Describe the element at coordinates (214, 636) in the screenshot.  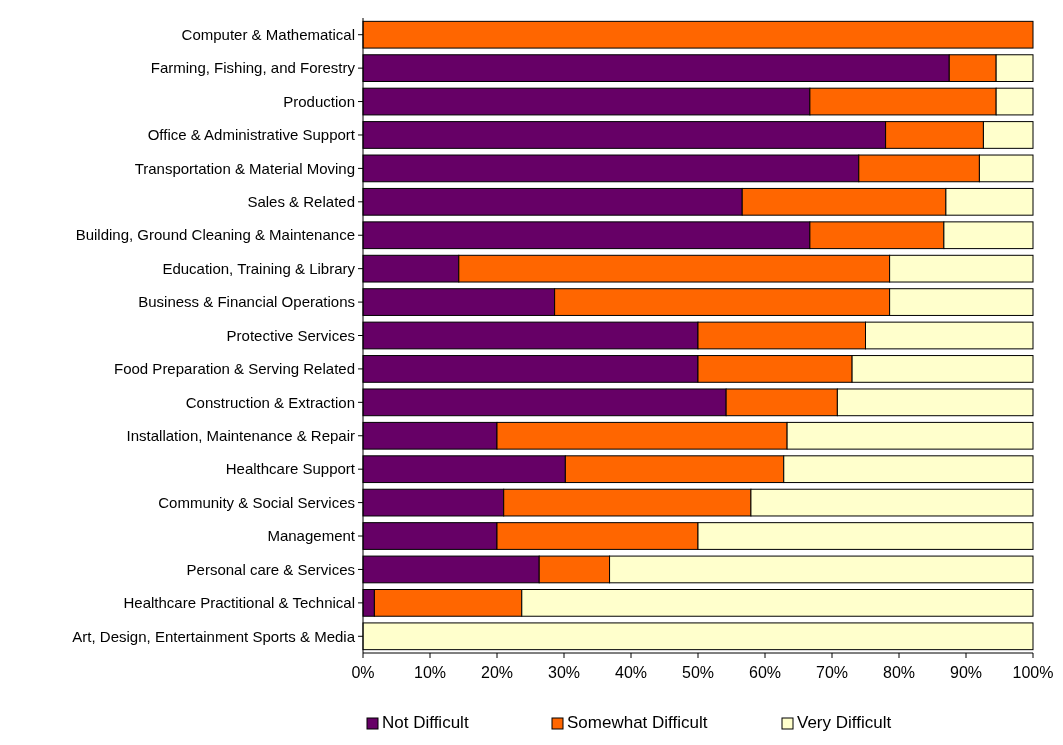
I see `y-tick-label: Art, Design, Entertainment Sports & Media` at that location.